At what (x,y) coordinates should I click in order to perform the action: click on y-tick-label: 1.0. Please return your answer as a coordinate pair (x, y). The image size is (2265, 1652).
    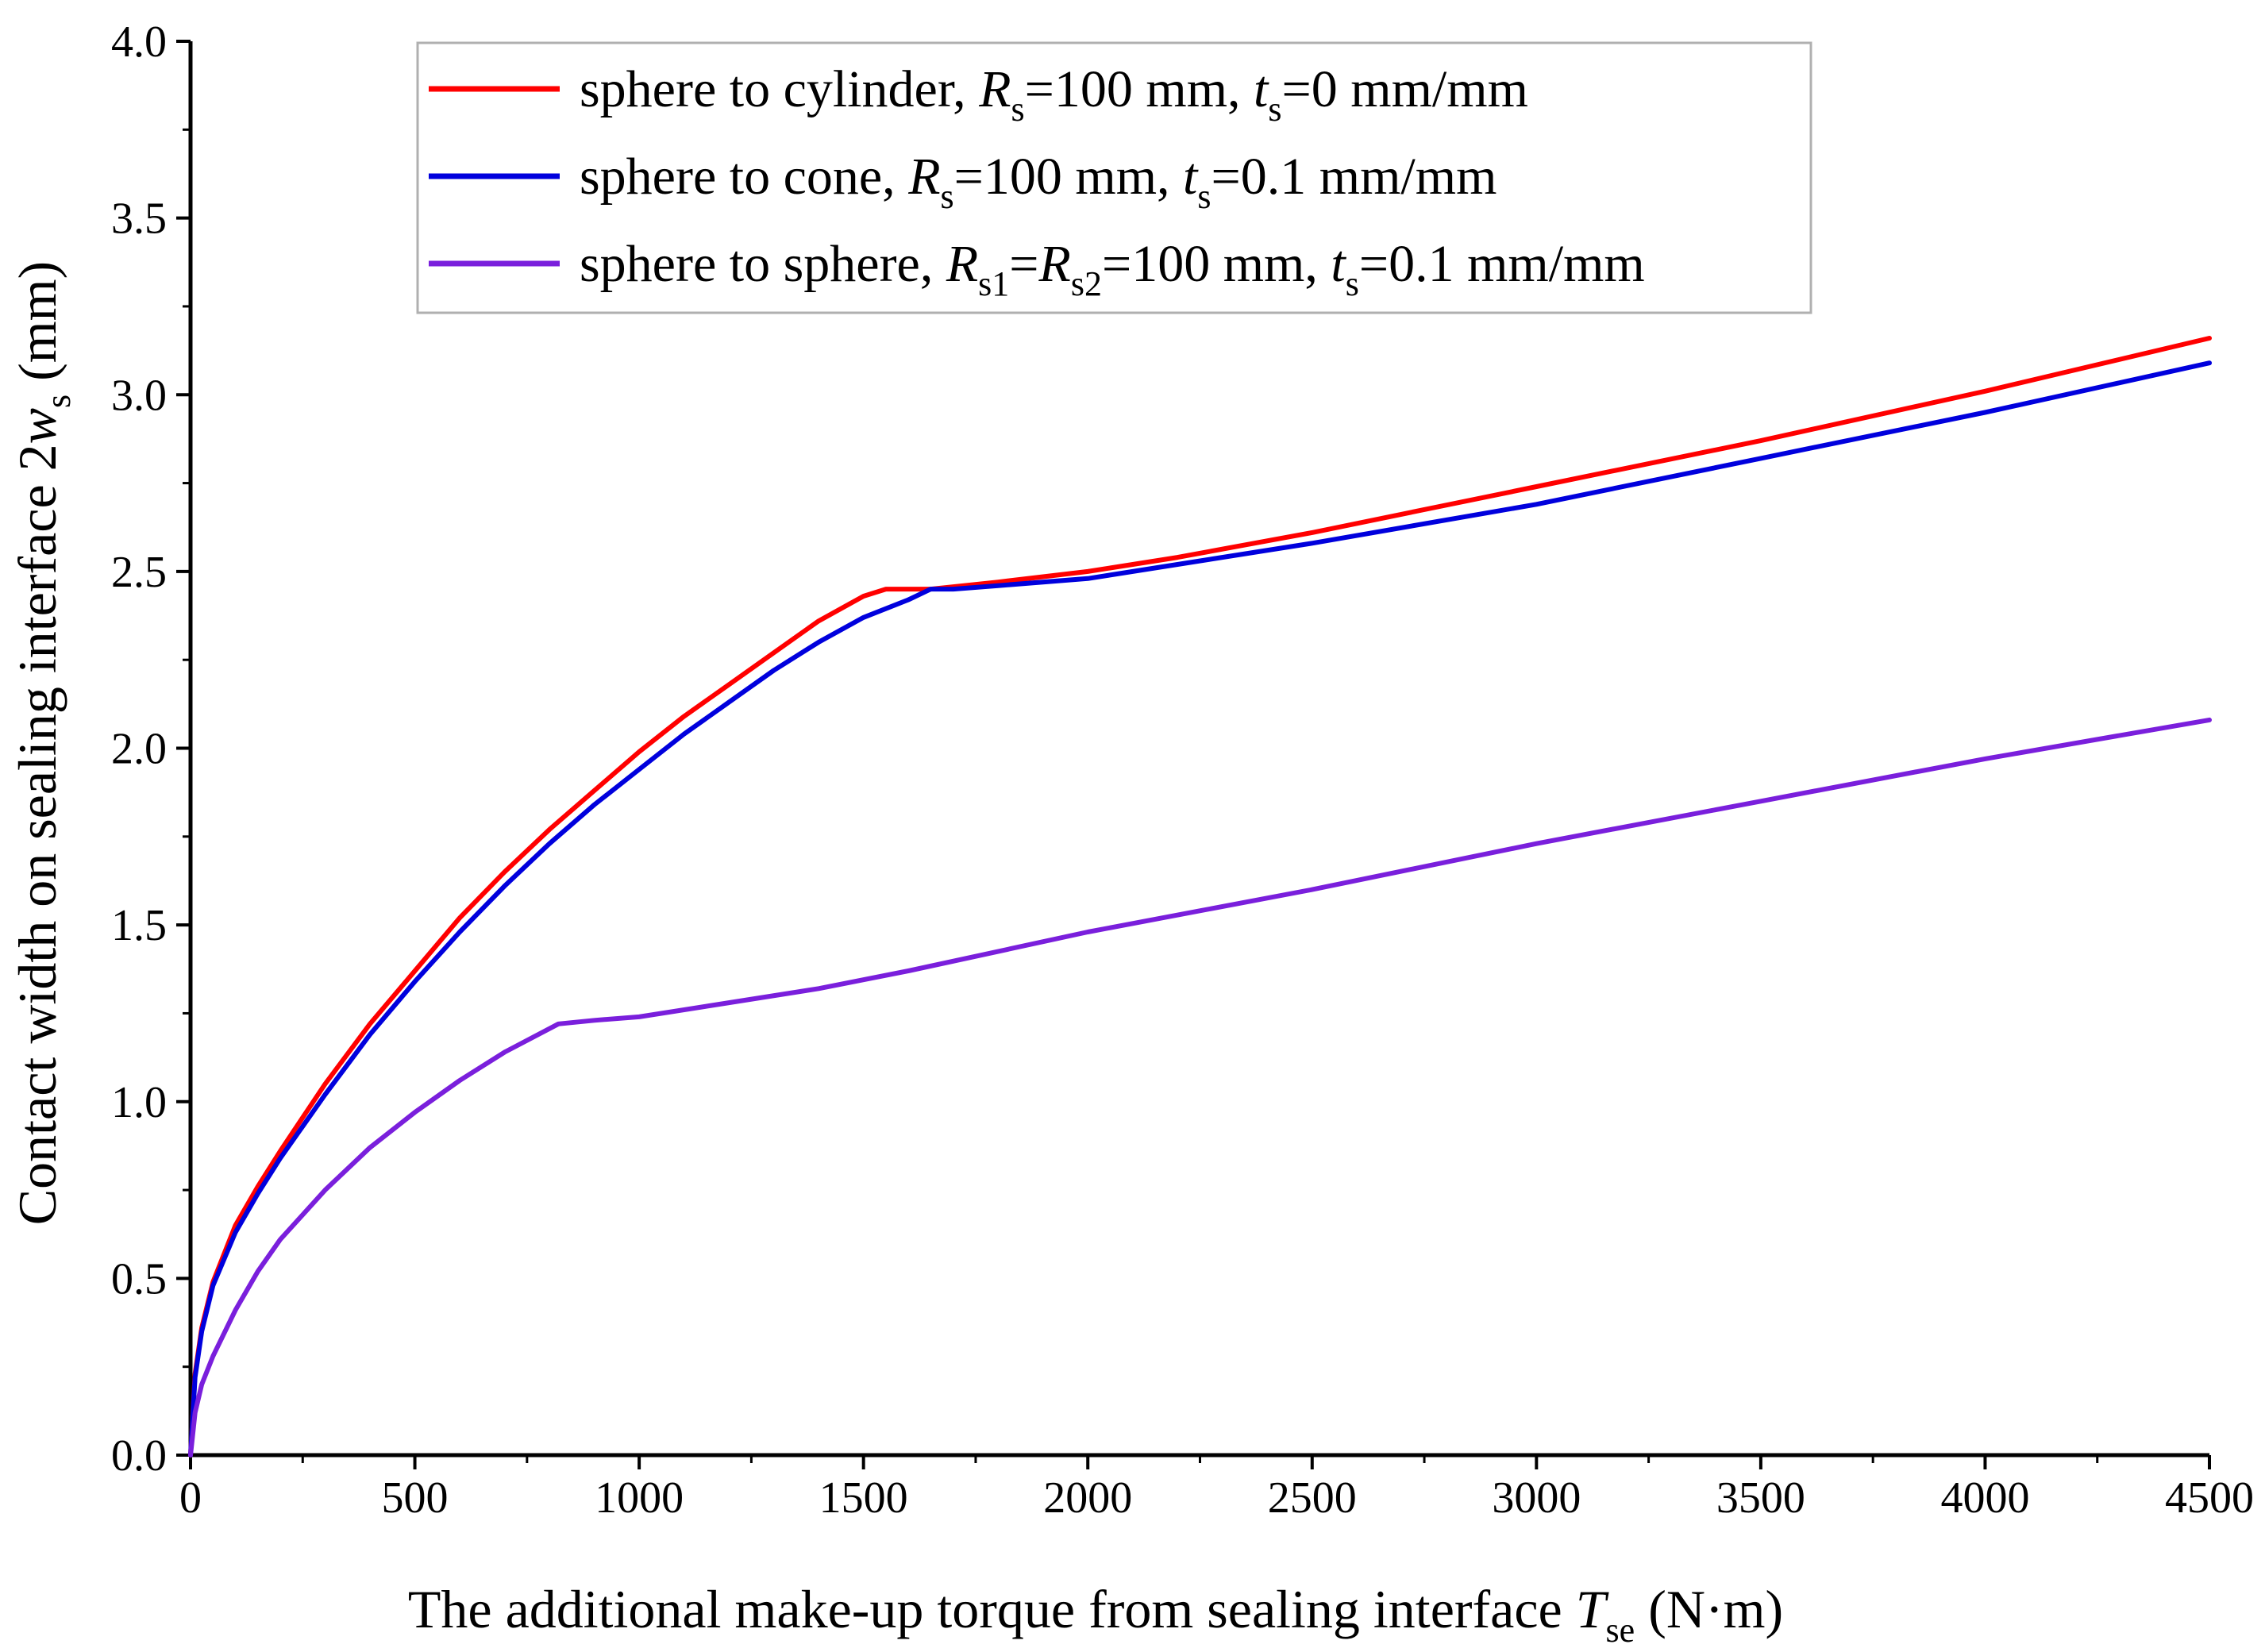
    Looking at the image, I should click on (139, 1103).